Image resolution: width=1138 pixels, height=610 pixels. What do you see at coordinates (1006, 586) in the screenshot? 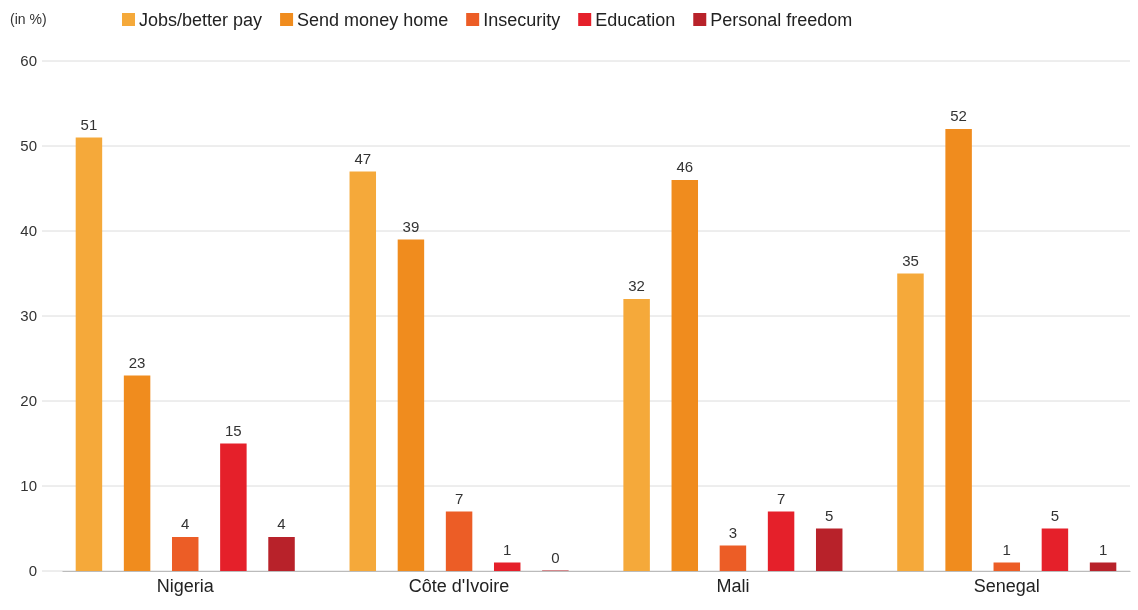
I see `x-tick-label: Senegal` at bounding box center [1006, 586].